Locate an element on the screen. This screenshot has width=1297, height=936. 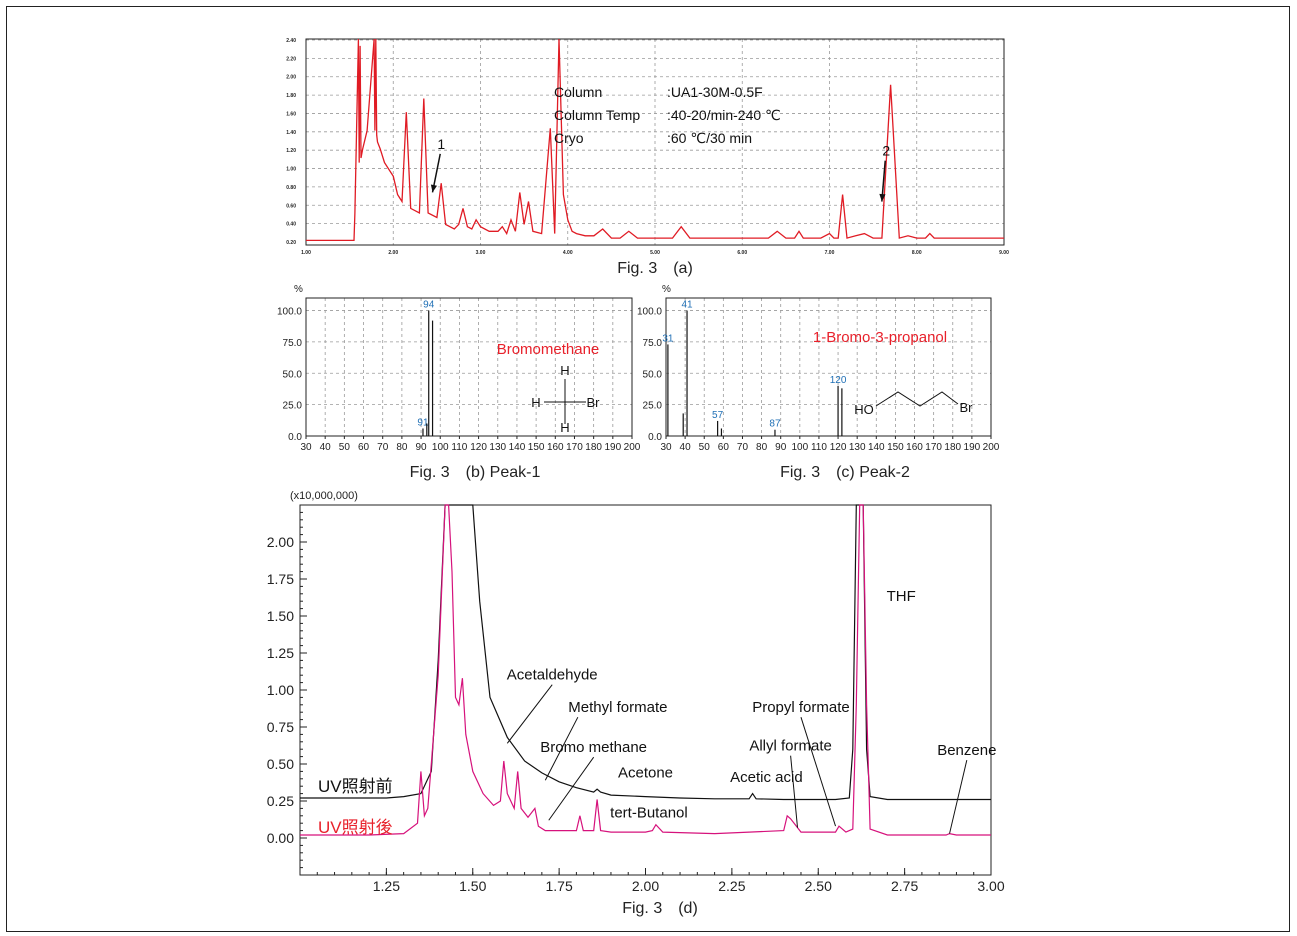
compound-label: Bromo methane is located at coordinates (593, 747).